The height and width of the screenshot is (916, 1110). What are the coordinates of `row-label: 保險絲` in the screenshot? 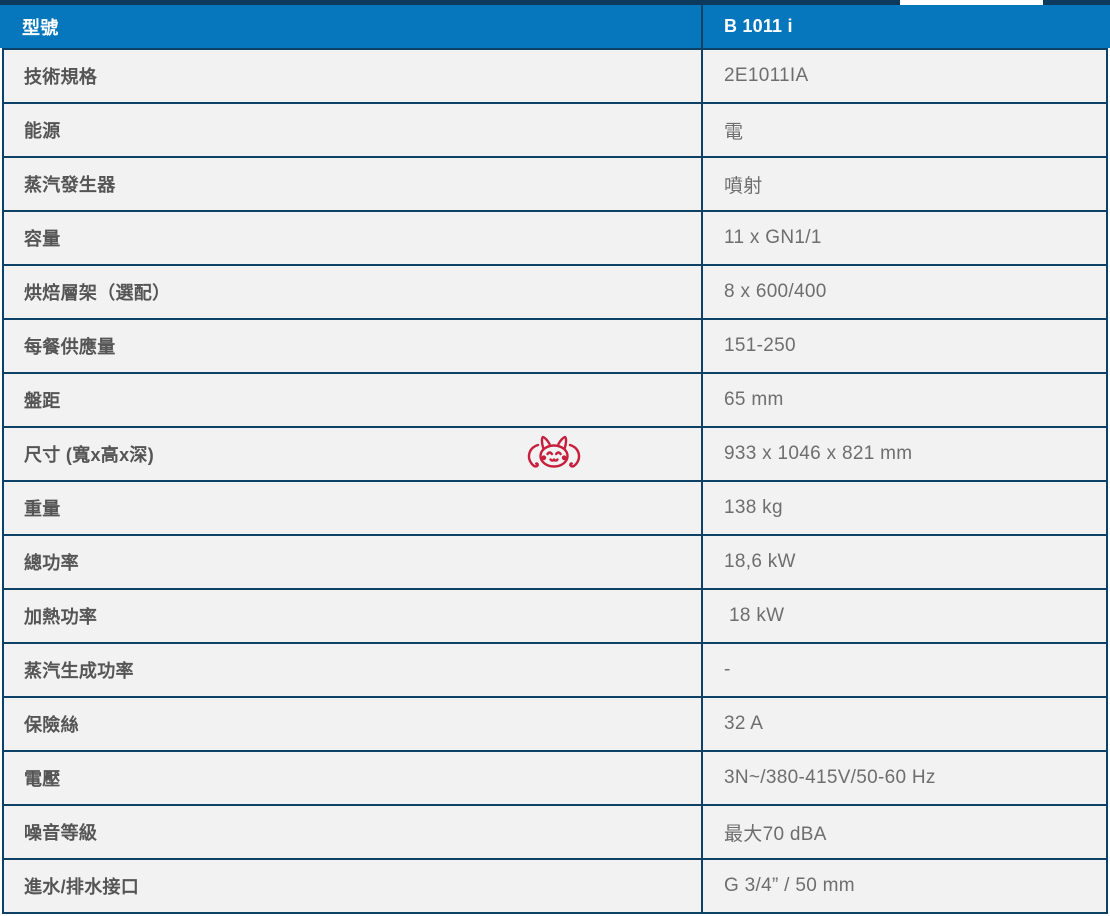 It's located at (51, 725).